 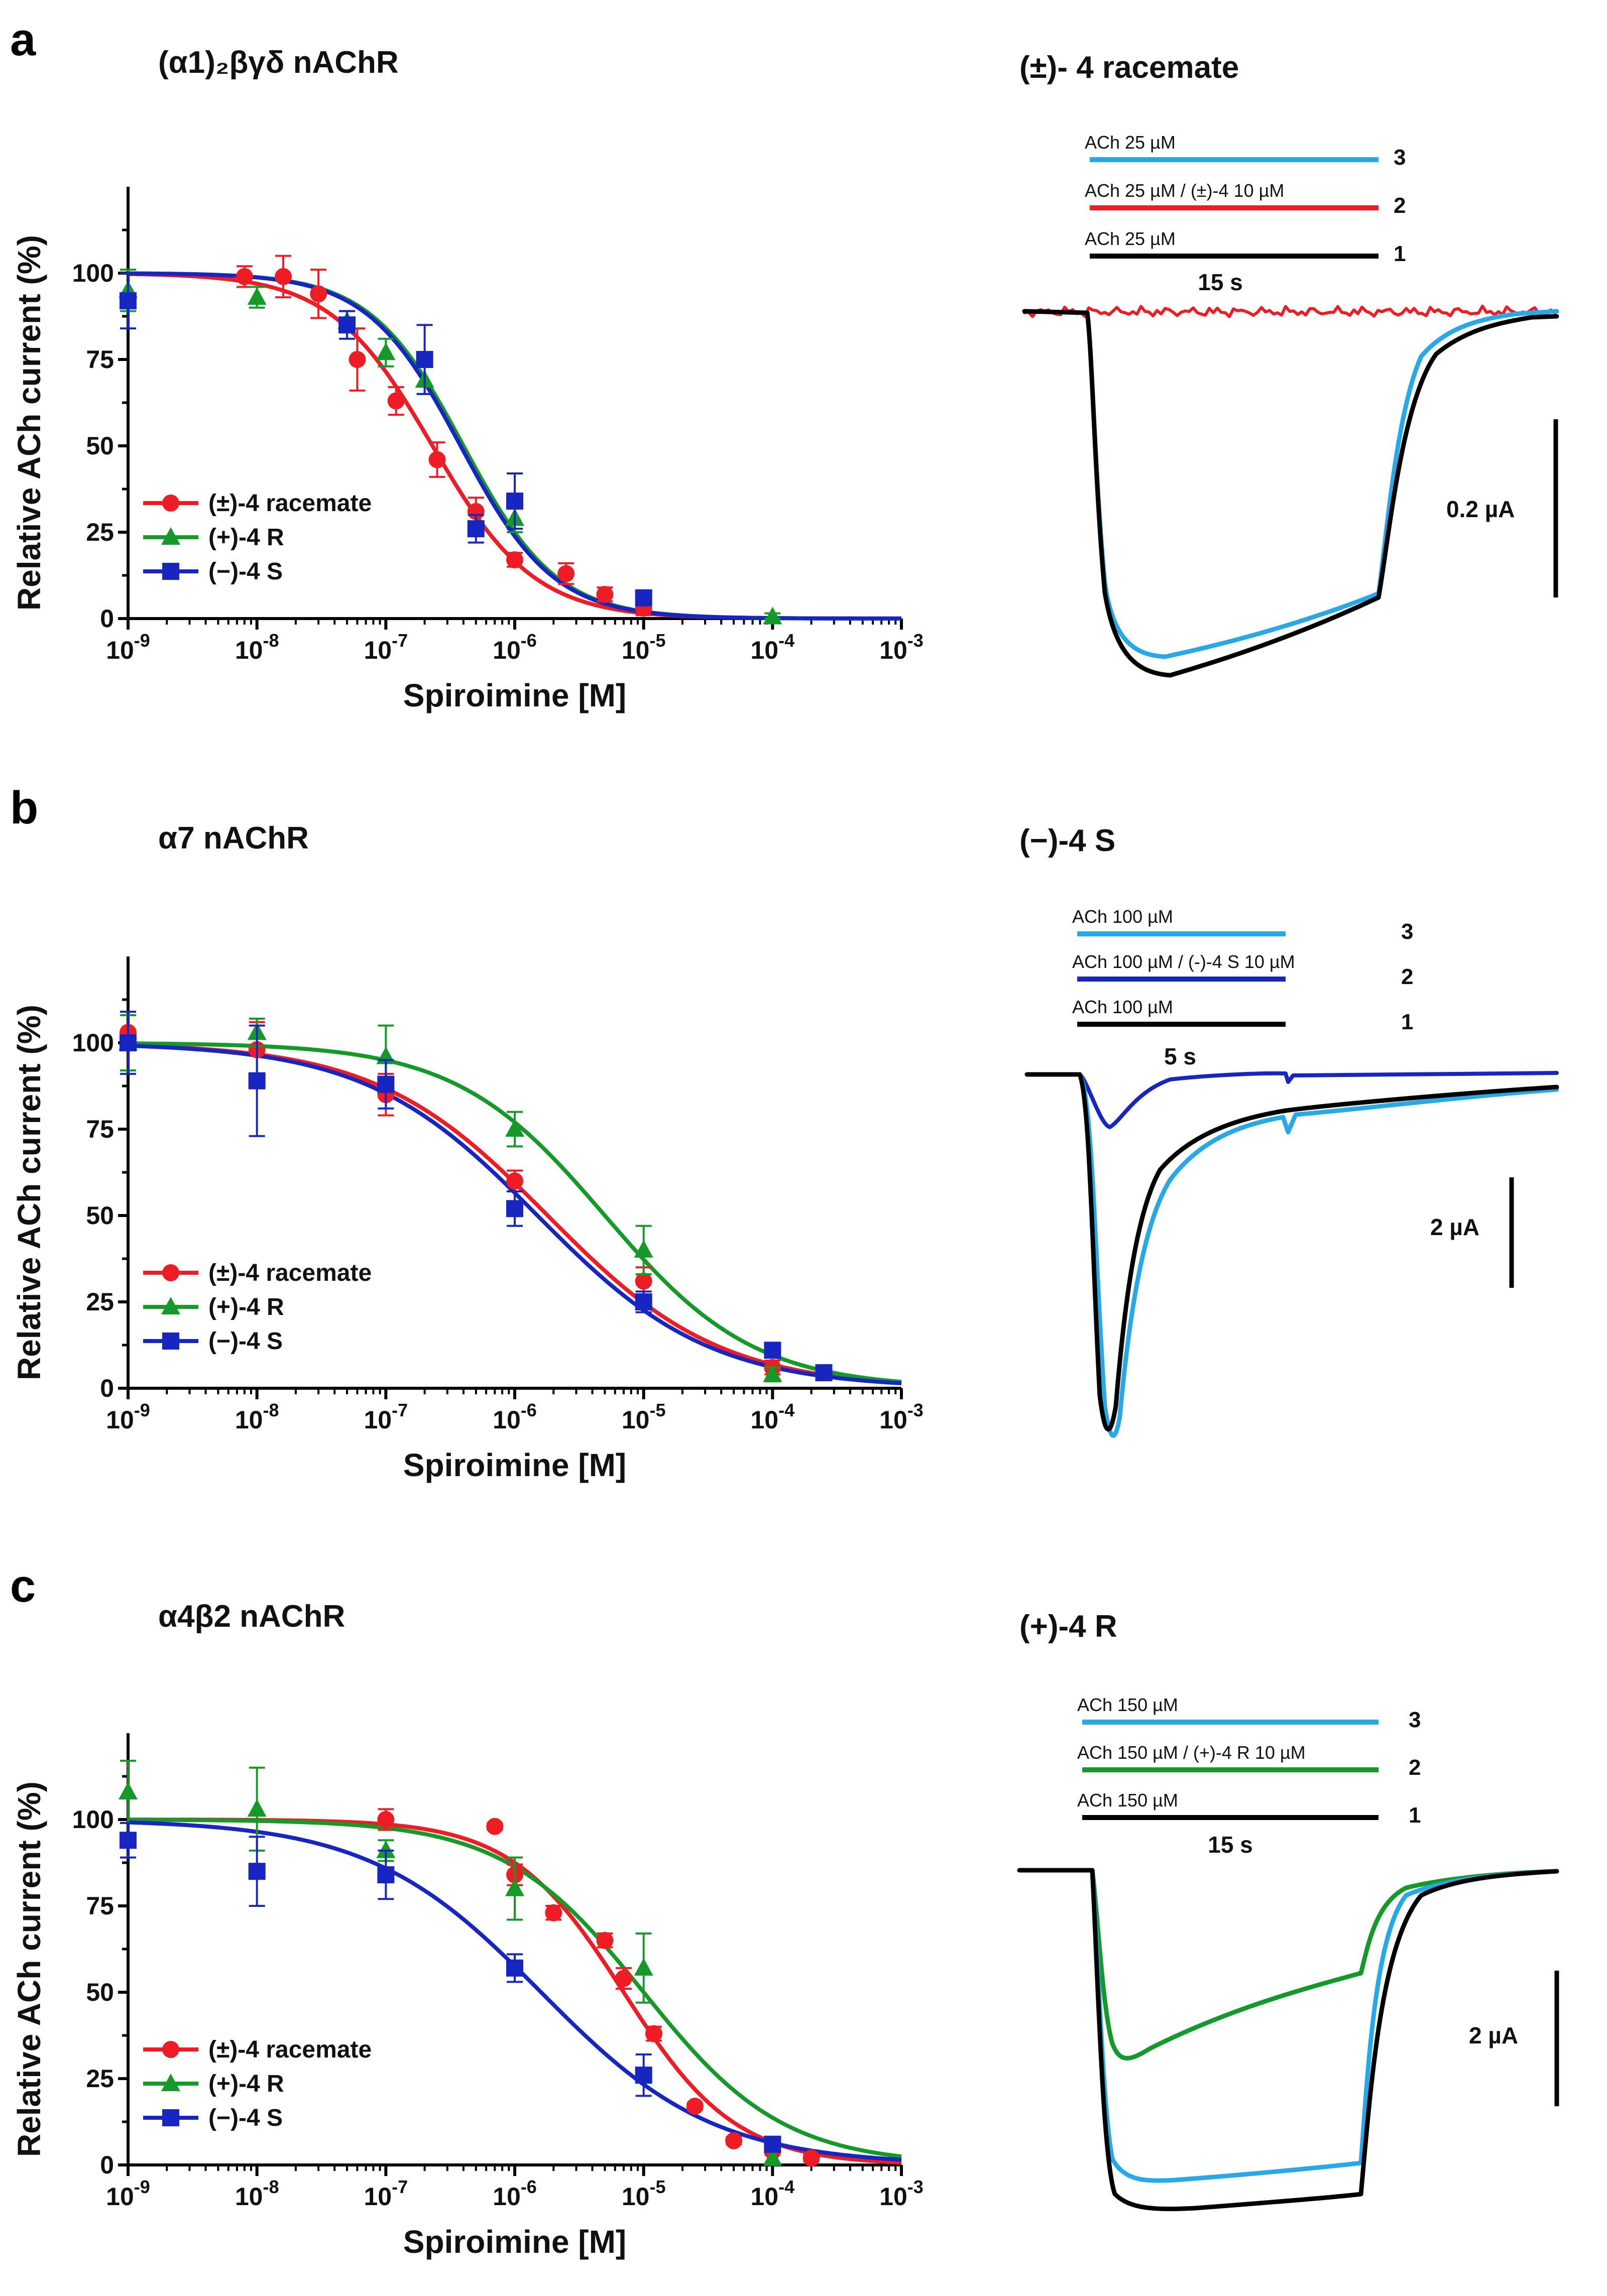 I want to click on y-tick-label: 25, so click(x=100, y=532).